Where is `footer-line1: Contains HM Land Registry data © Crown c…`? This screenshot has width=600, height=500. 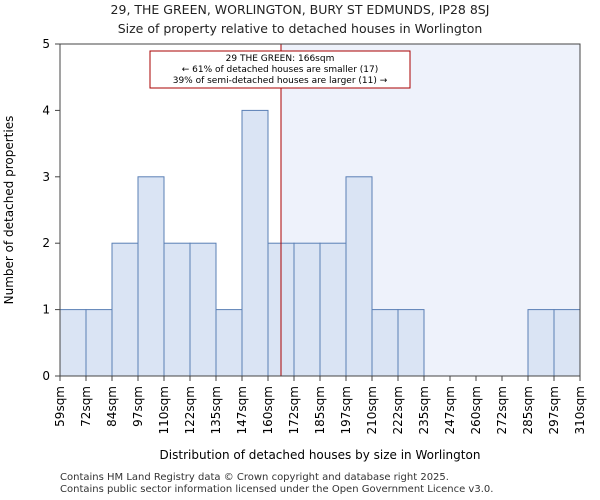
footer-line1: Contains HM Land Registry data © Crown c… is located at coordinates (254, 477).